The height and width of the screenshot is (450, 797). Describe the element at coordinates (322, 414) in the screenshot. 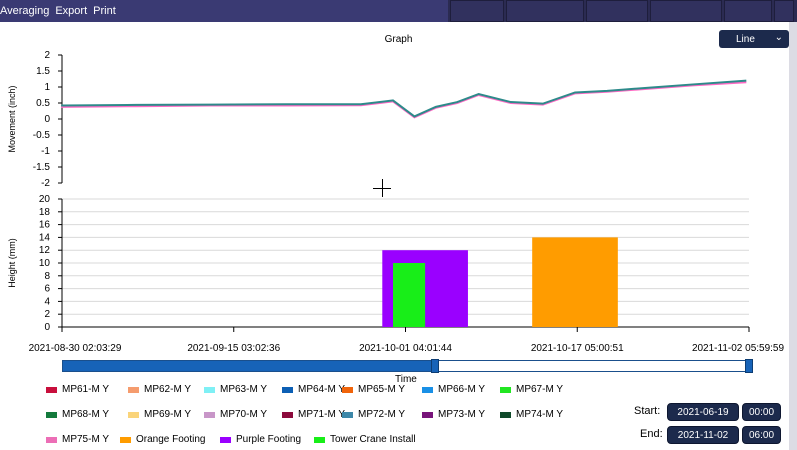

I see `legend-label: MP71-M Y` at that location.